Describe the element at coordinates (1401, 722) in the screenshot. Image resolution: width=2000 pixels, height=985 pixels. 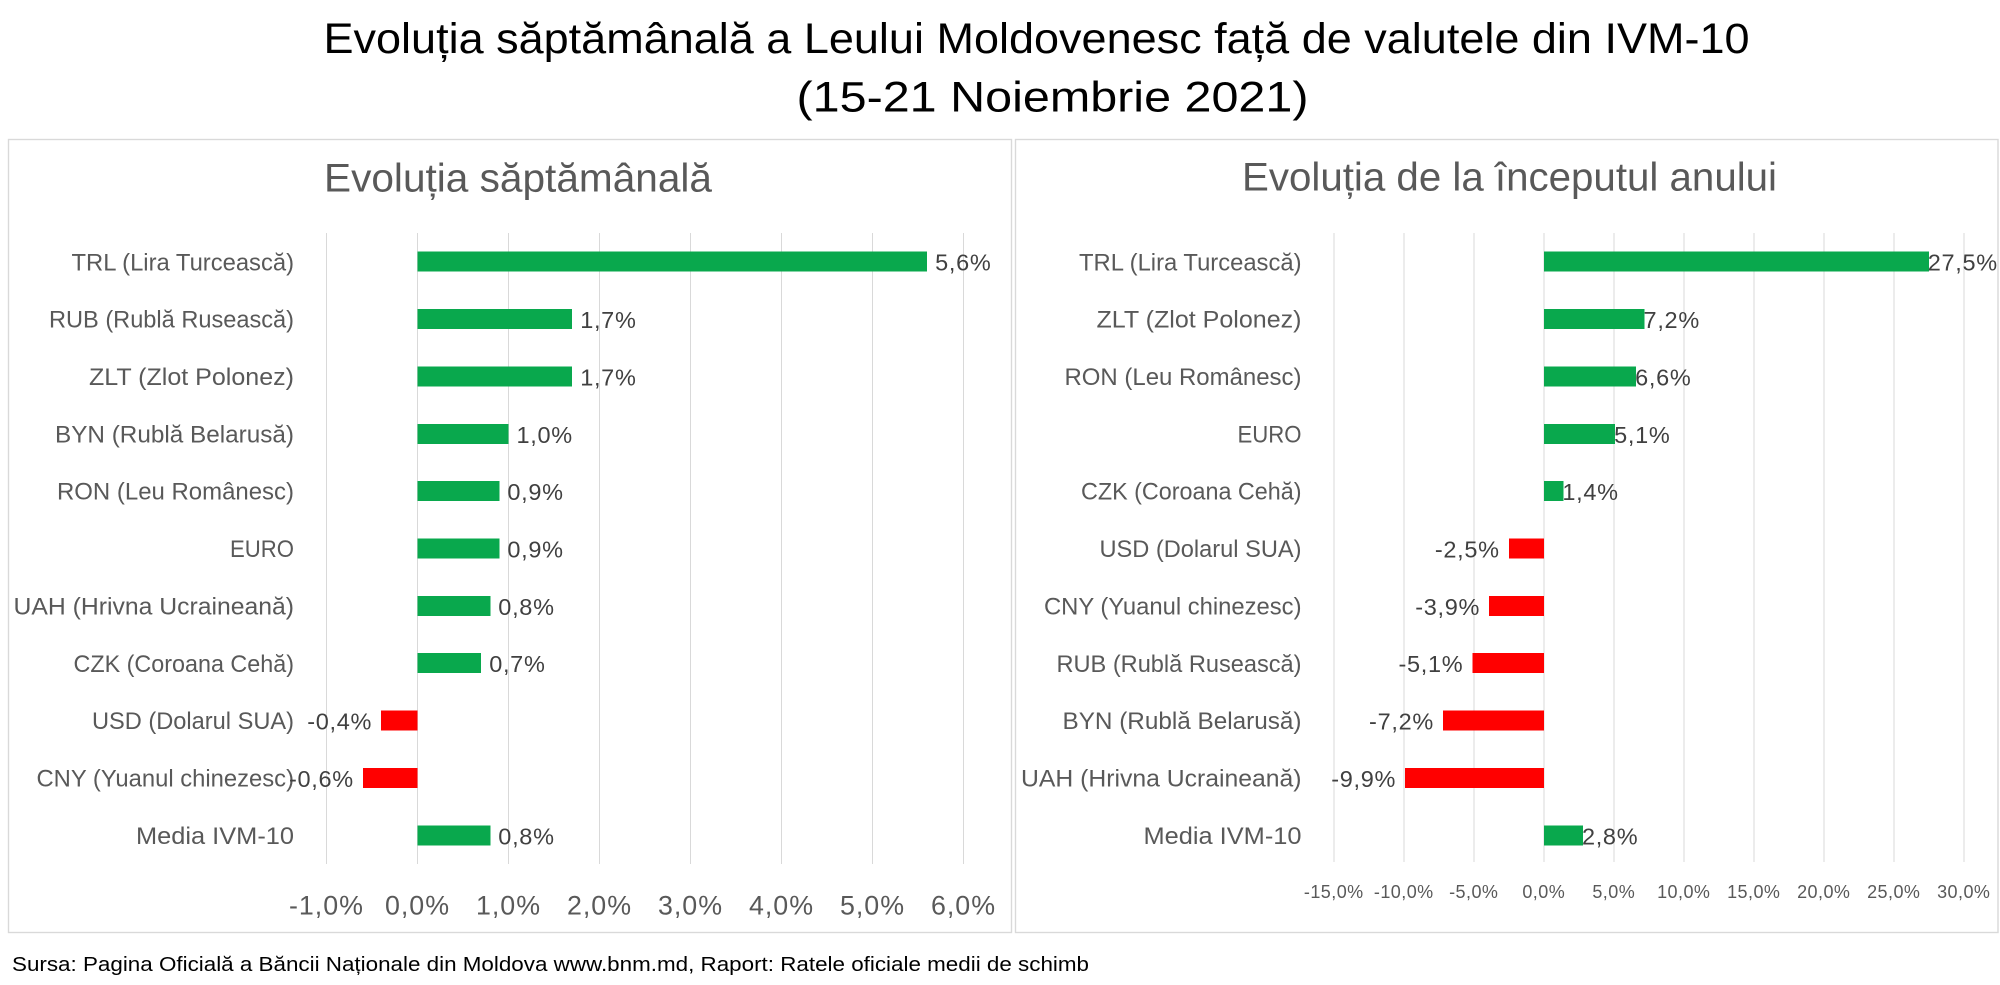
I see `svg-text: -7,2%` at that location.